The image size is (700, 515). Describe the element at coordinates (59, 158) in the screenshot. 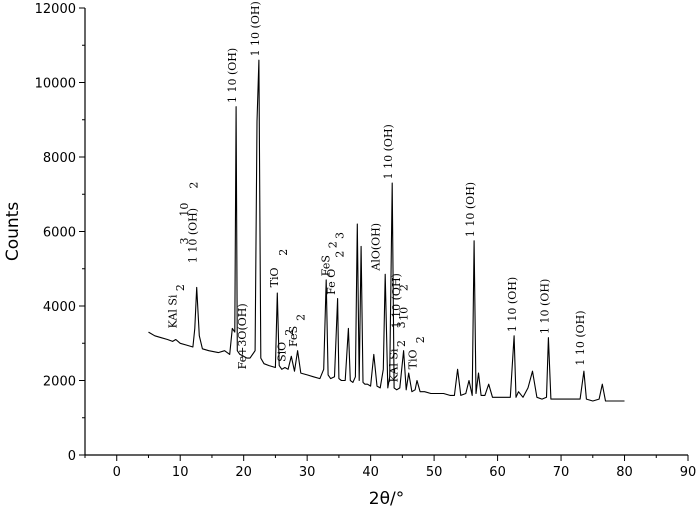

I see `y-tick-label: 8000` at that location.